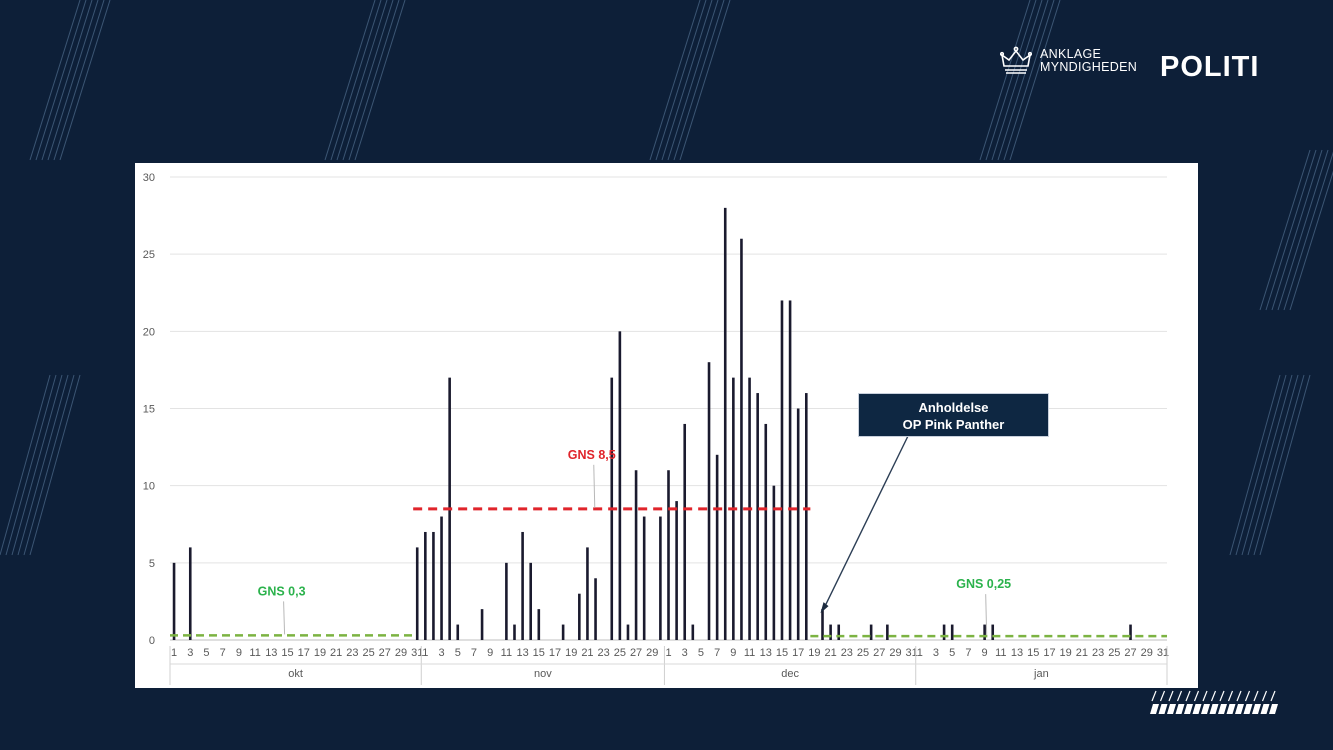 The height and width of the screenshot is (750, 1333). I want to click on x-tick-label: 15, so click(539, 653).